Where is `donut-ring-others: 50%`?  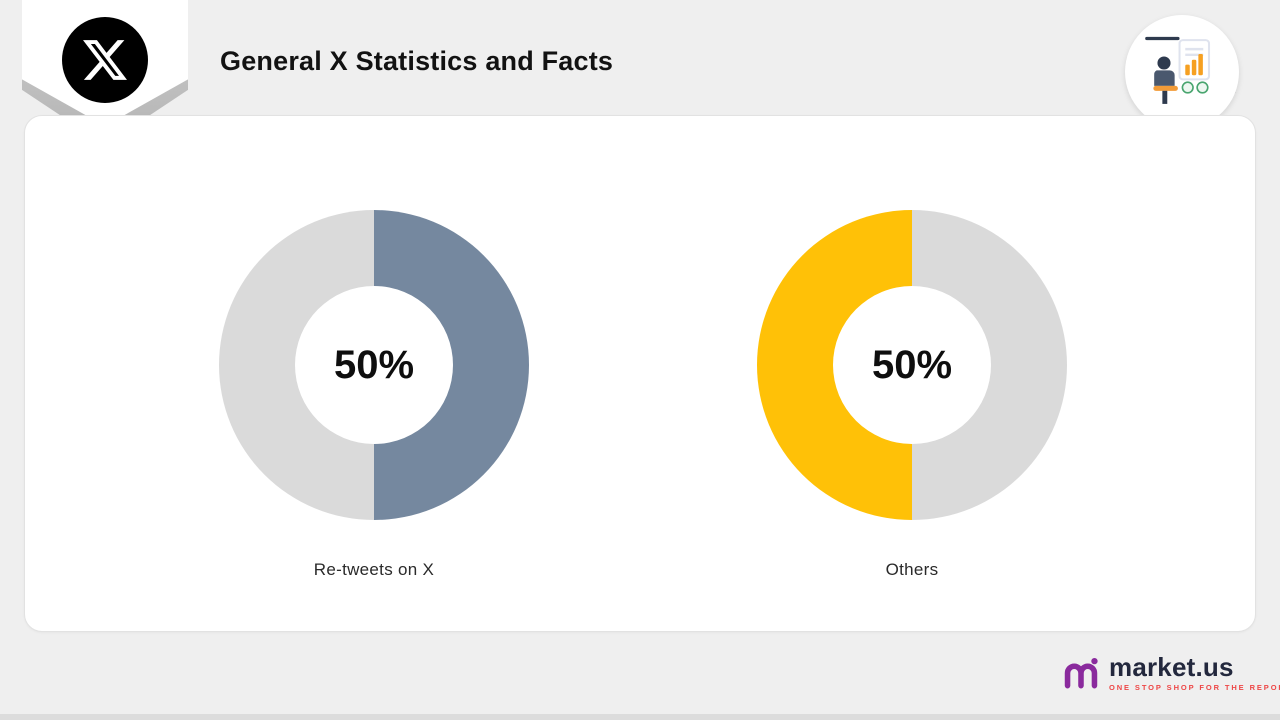 donut-ring-others: 50% is located at coordinates (912, 365).